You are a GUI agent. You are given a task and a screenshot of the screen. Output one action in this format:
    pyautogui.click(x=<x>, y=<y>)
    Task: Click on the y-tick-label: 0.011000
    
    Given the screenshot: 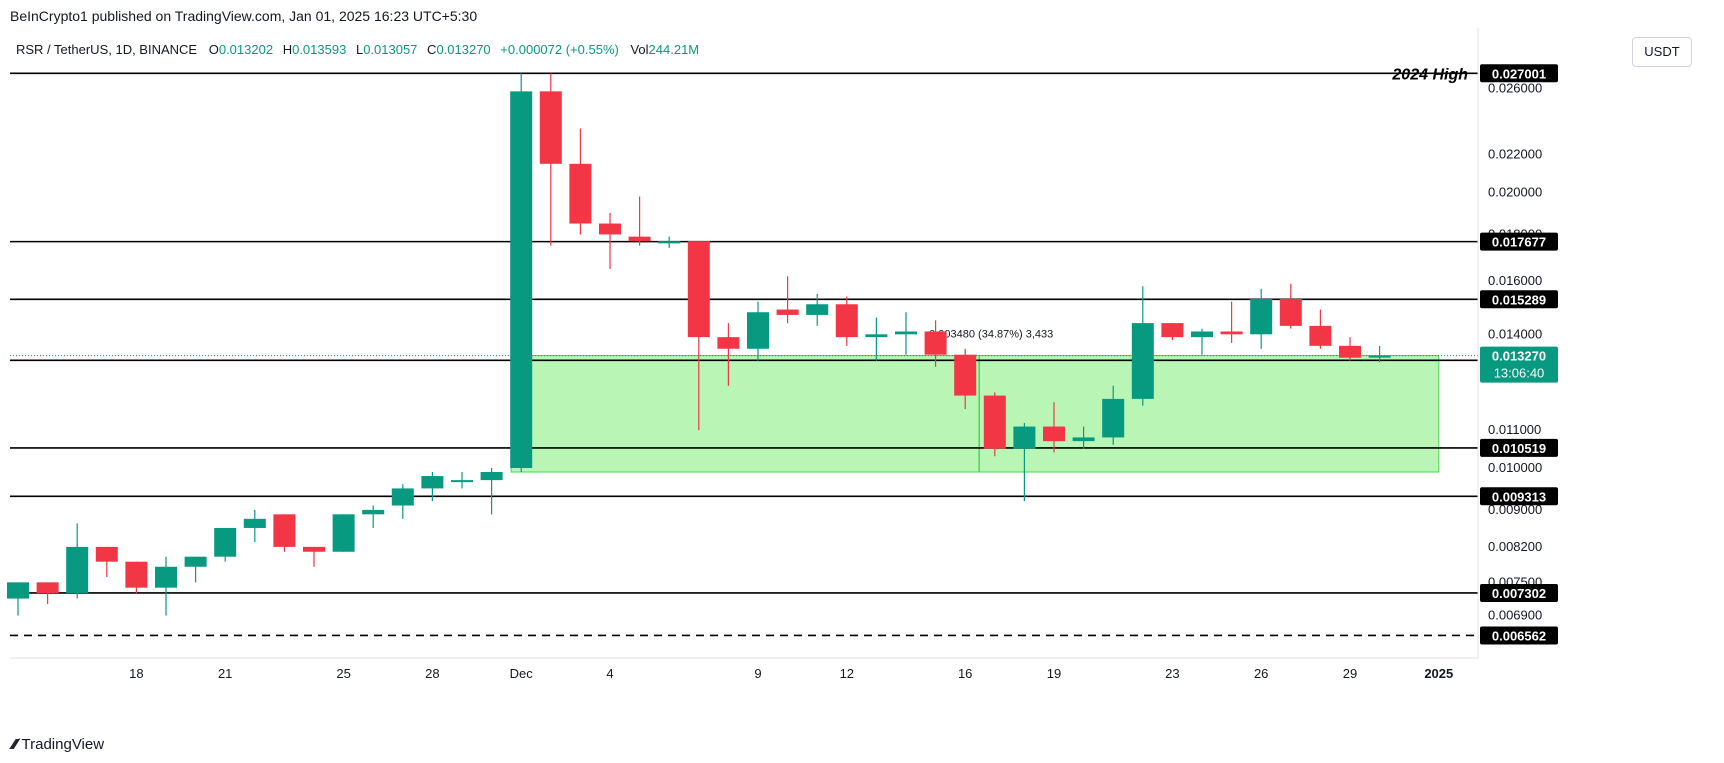 What is the action you would take?
    pyautogui.click(x=1514, y=429)
    